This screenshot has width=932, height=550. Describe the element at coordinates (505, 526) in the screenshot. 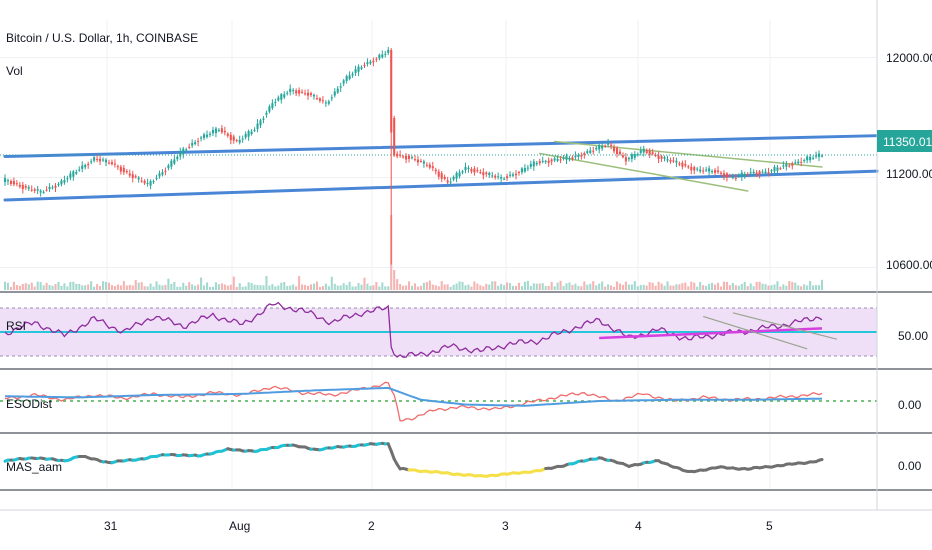

I see `time-tick-label: 3` at that location.